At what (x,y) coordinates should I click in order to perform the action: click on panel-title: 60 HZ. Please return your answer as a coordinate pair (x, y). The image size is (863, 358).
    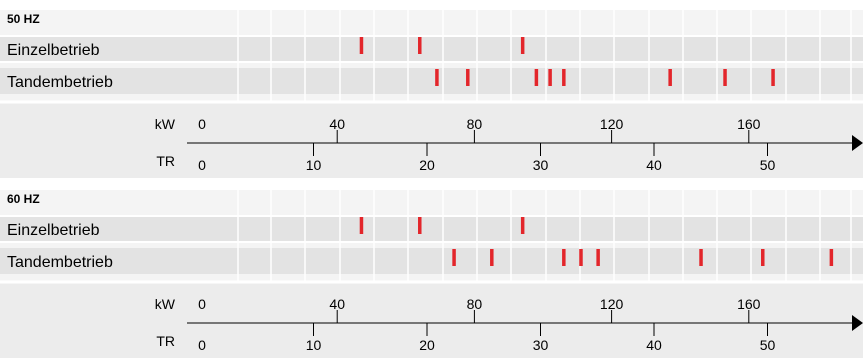
    Looking at the image, I should click on (23, 199).